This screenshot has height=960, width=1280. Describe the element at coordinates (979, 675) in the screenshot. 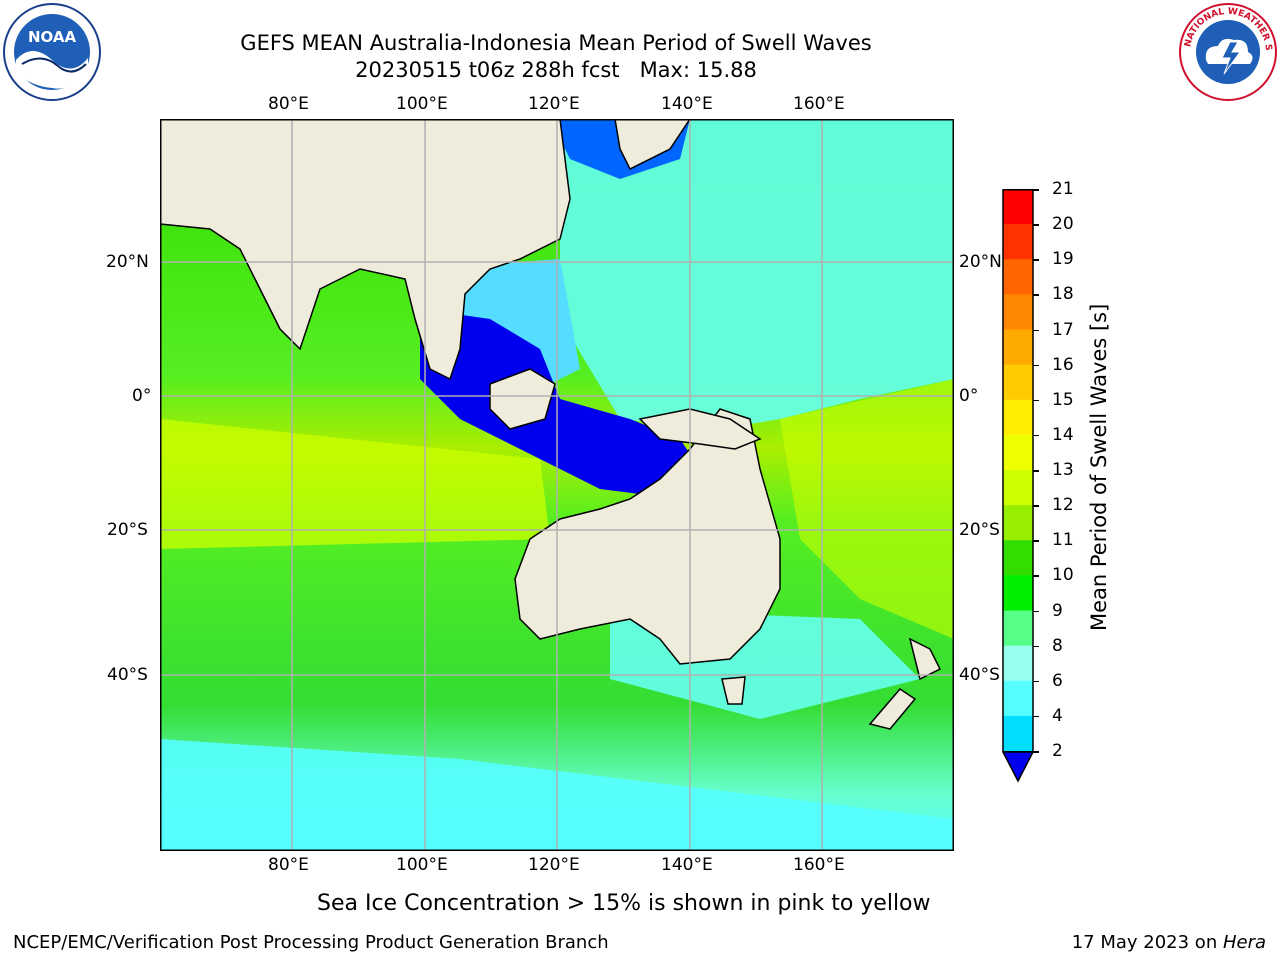

I see `lat-tick-right: 40°S` at that location.